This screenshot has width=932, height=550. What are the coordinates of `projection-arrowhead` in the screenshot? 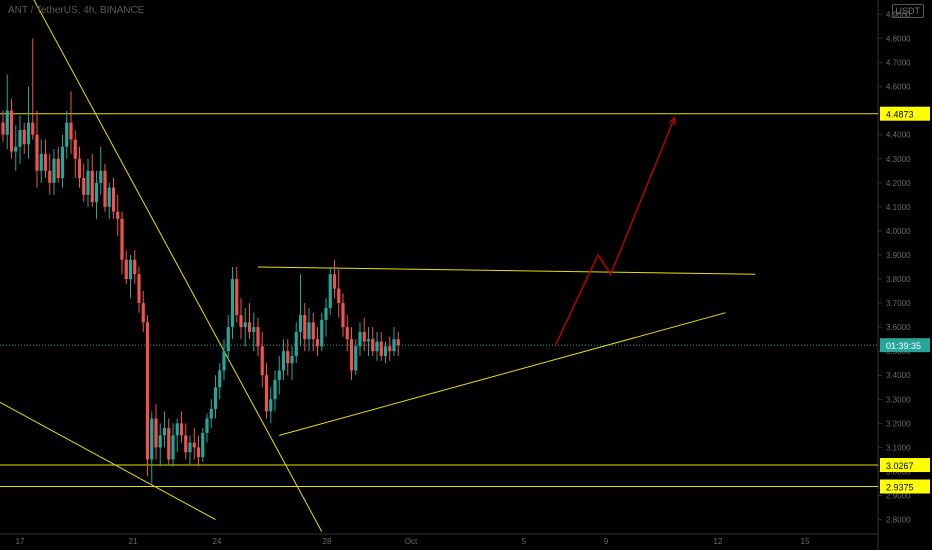 It's located at (672, 120).